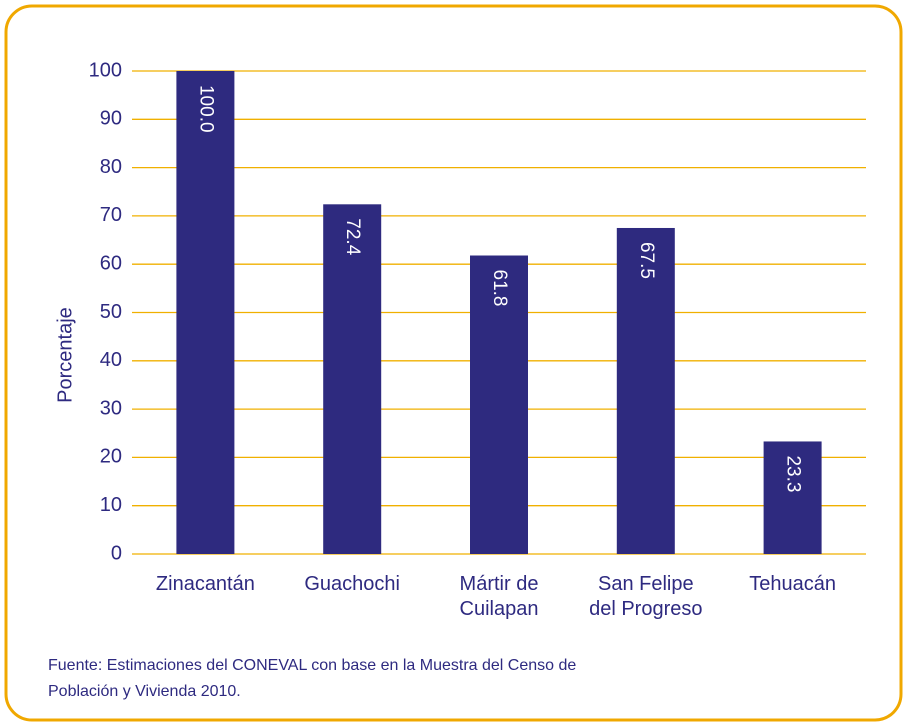  Describe the element at coordinates (205, 109) in the screenshot. I see `data-label: 100.0` at that location.